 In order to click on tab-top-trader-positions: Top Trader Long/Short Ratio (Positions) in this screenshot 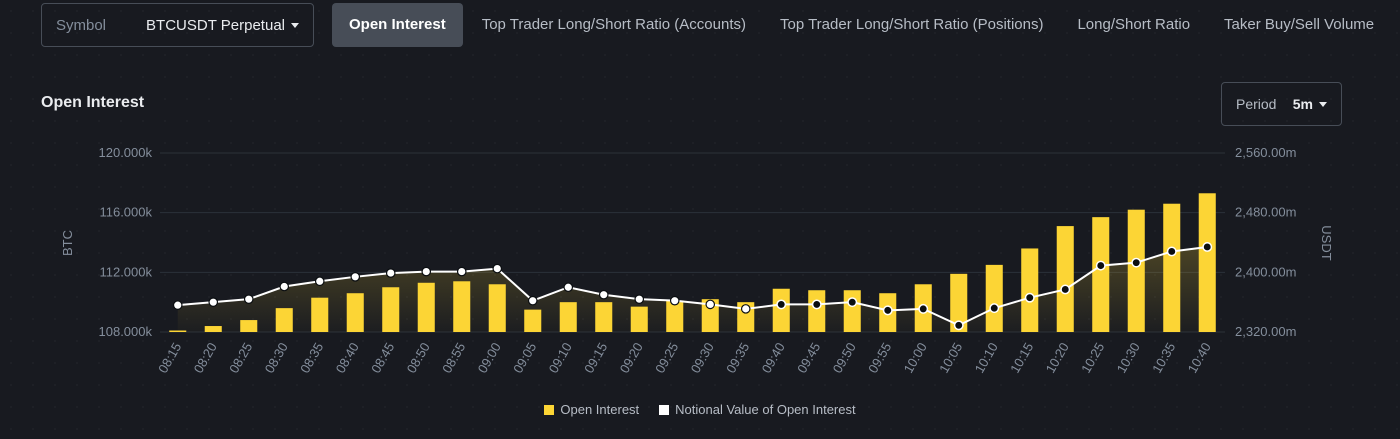, I will do `click(912, 24)`.